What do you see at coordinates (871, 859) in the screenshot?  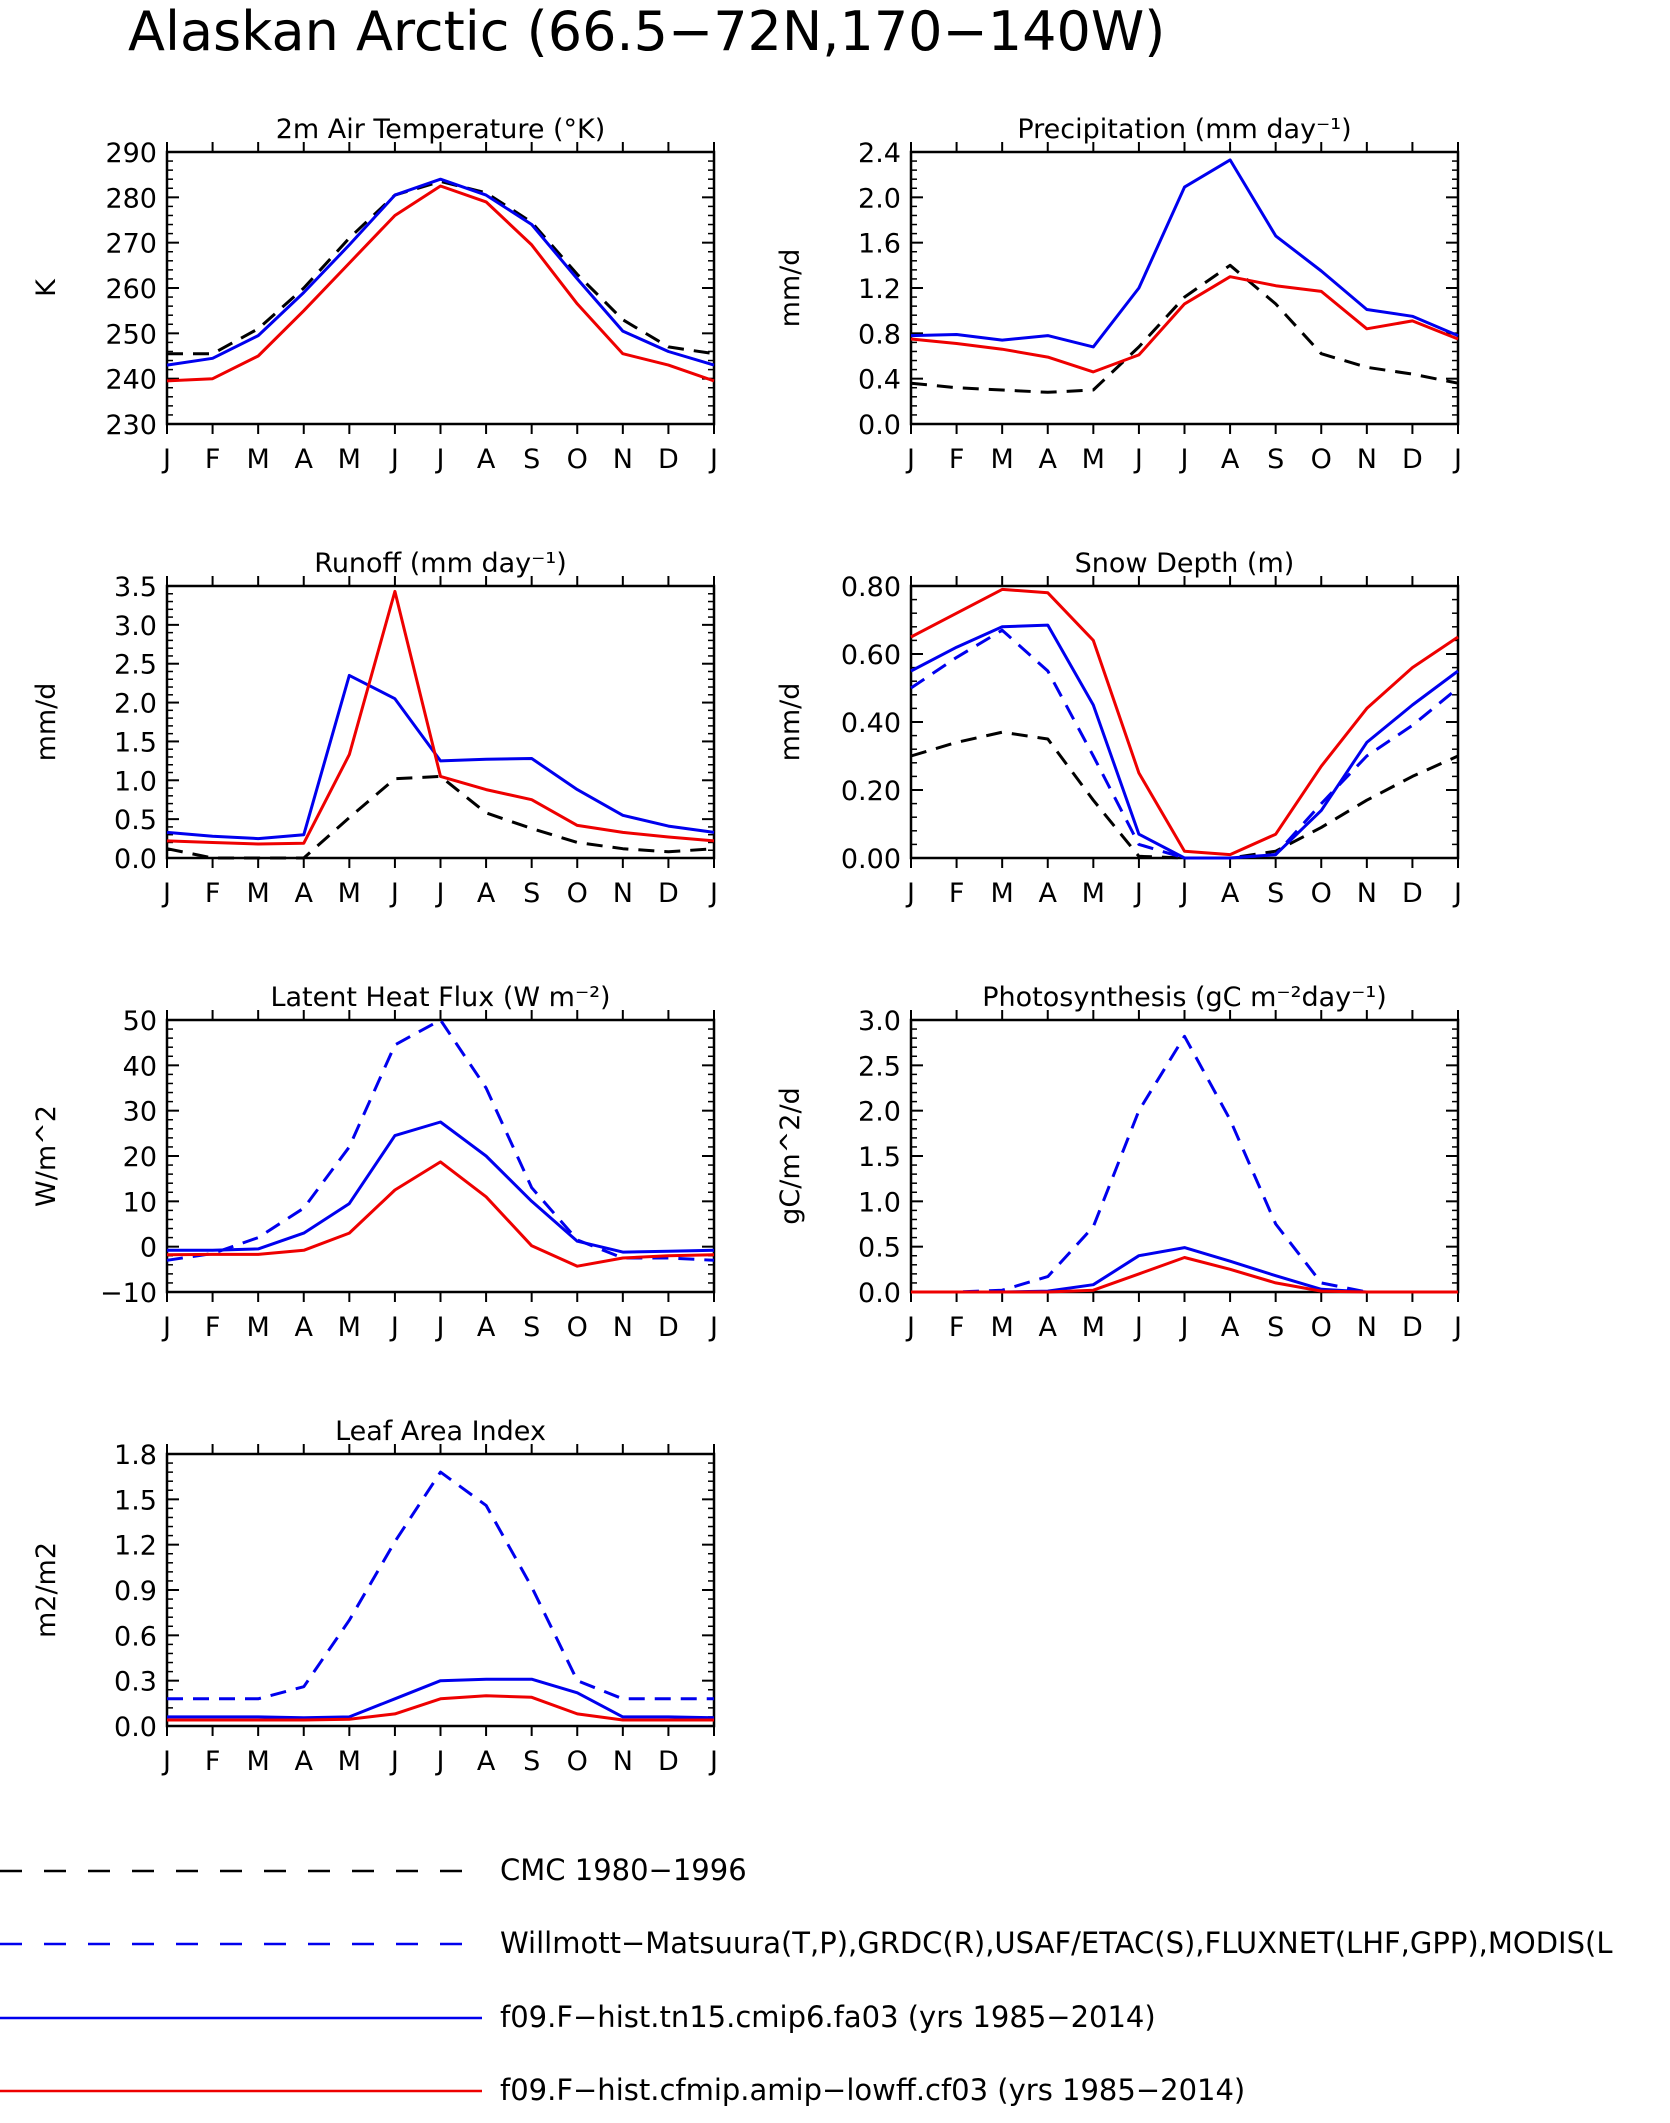 I see `y-tick-label: 0.00` at bounding box center [871, 859].